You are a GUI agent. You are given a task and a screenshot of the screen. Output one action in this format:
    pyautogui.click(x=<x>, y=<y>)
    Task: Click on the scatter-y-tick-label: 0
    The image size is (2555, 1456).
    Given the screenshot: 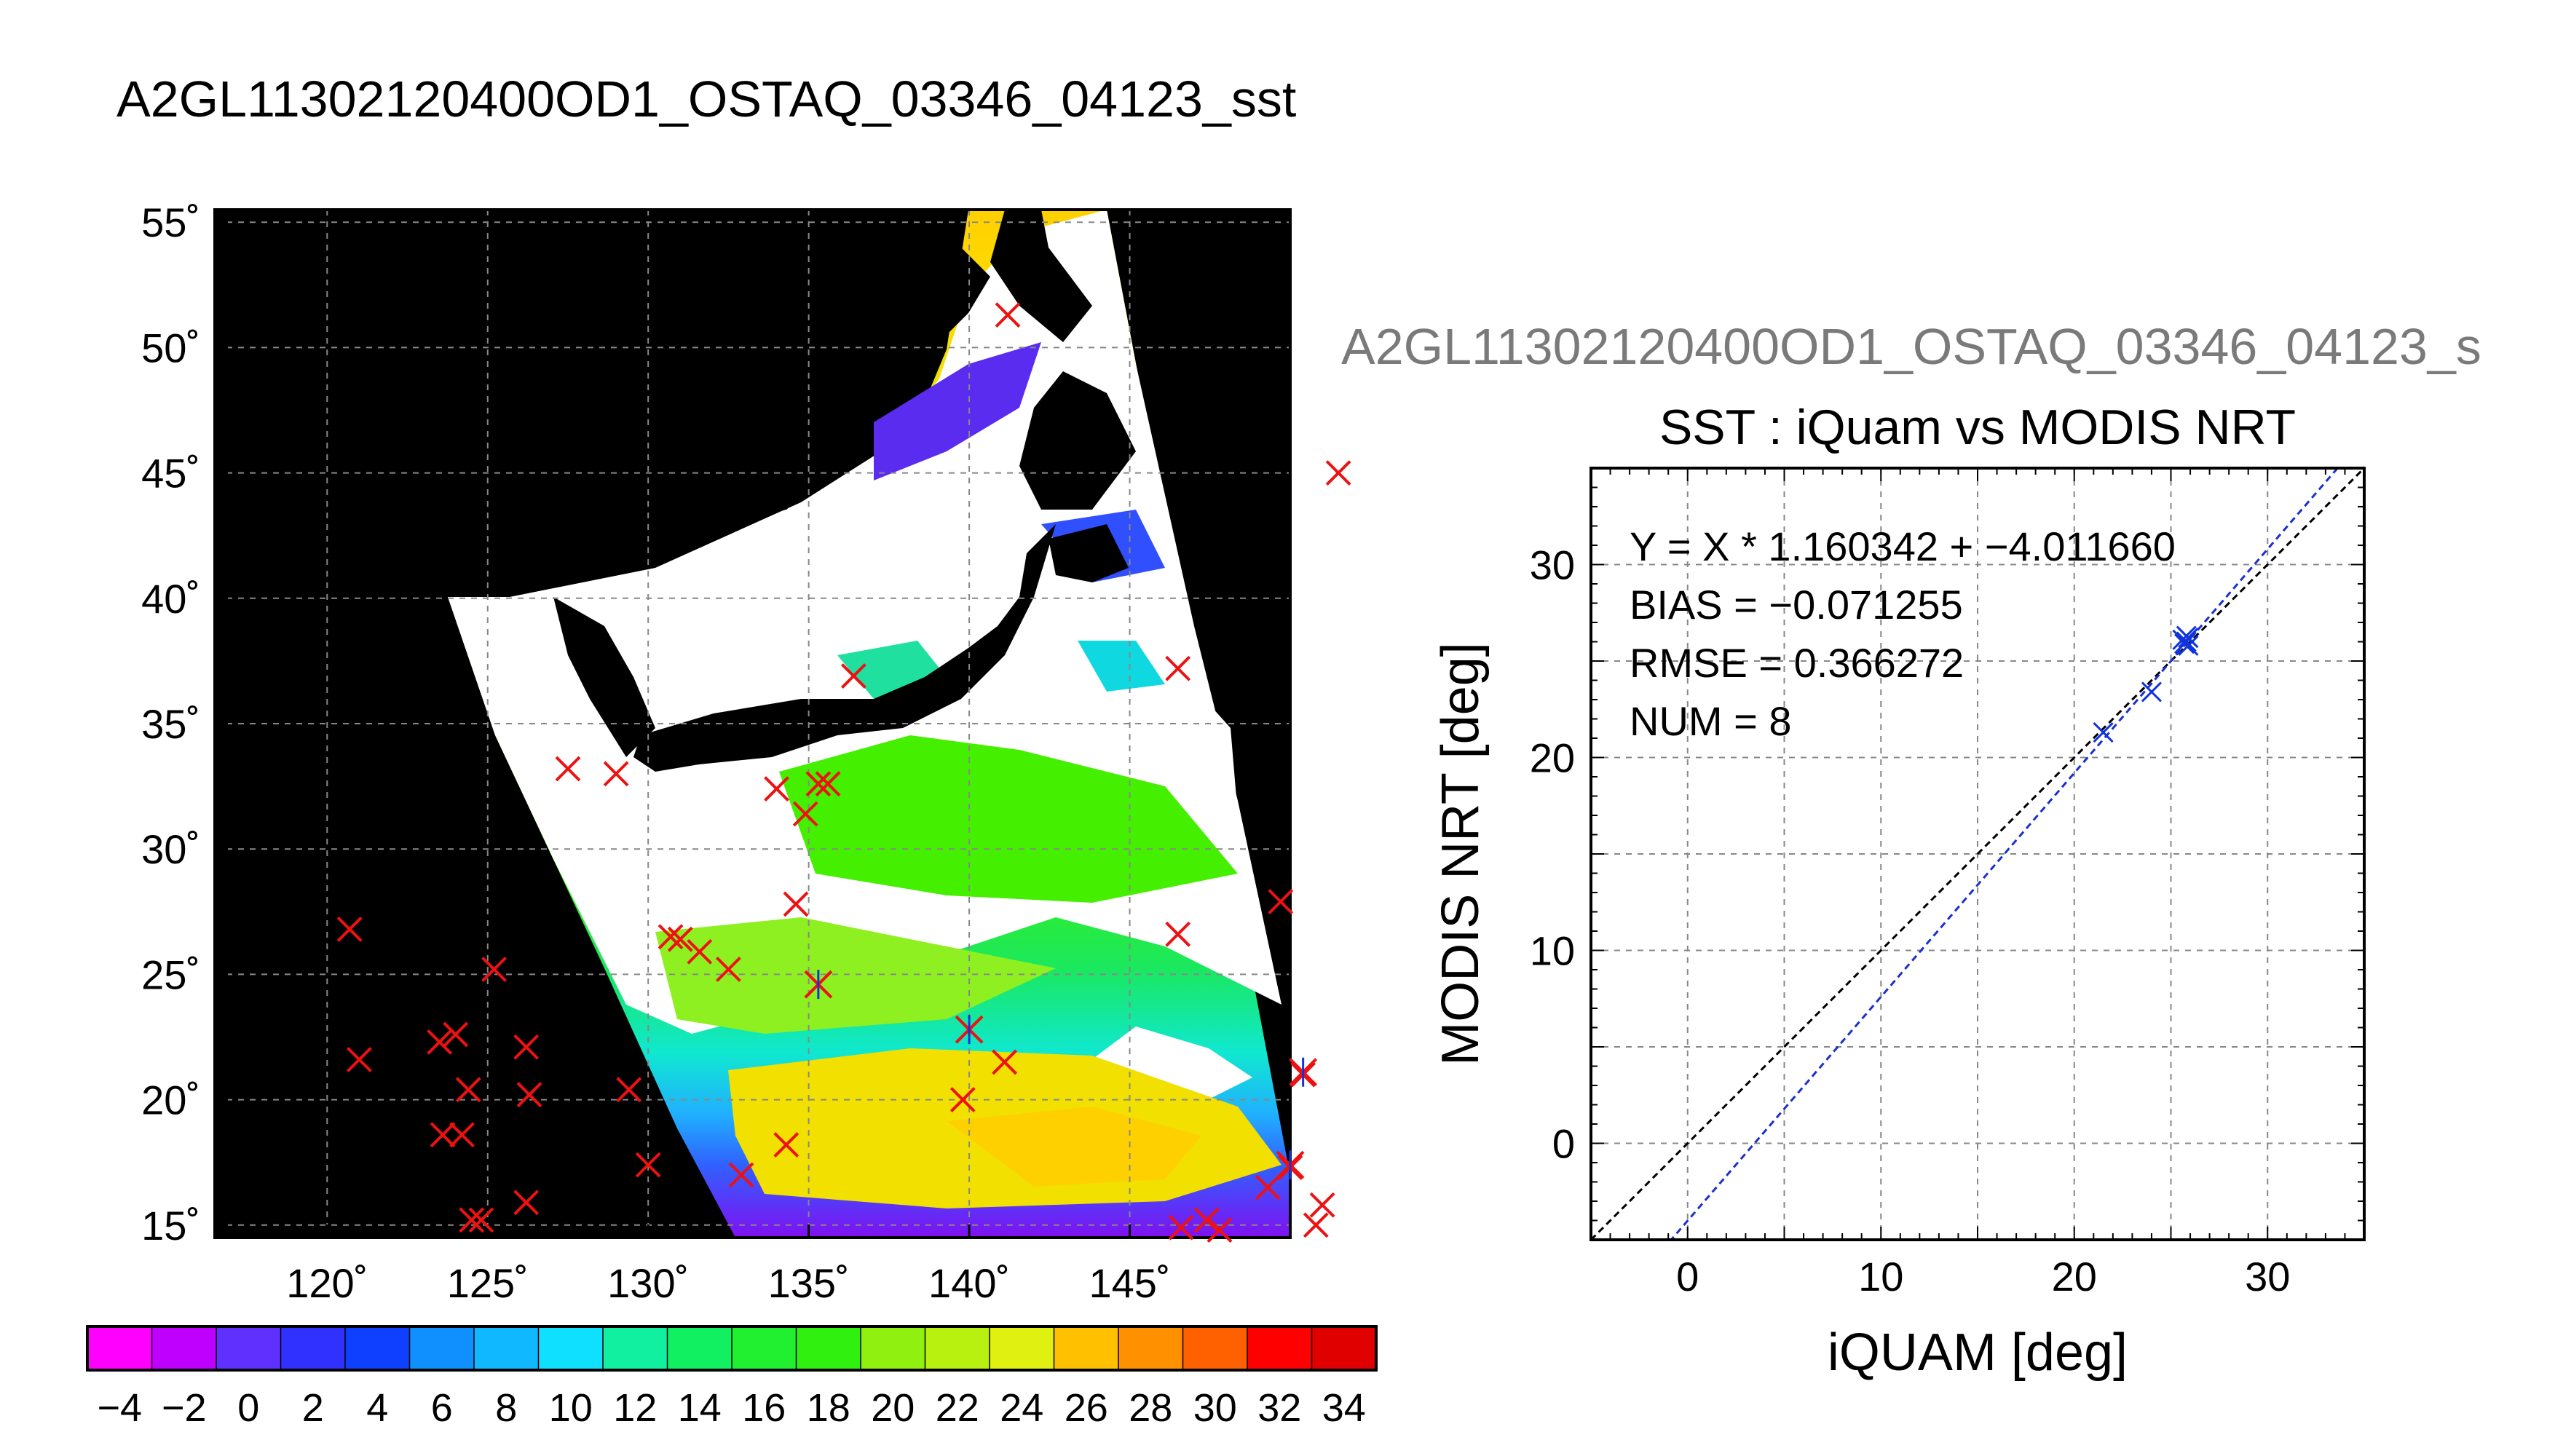 What is the action you would take?
    pyautogui.click(x=1563, y=1144)
    